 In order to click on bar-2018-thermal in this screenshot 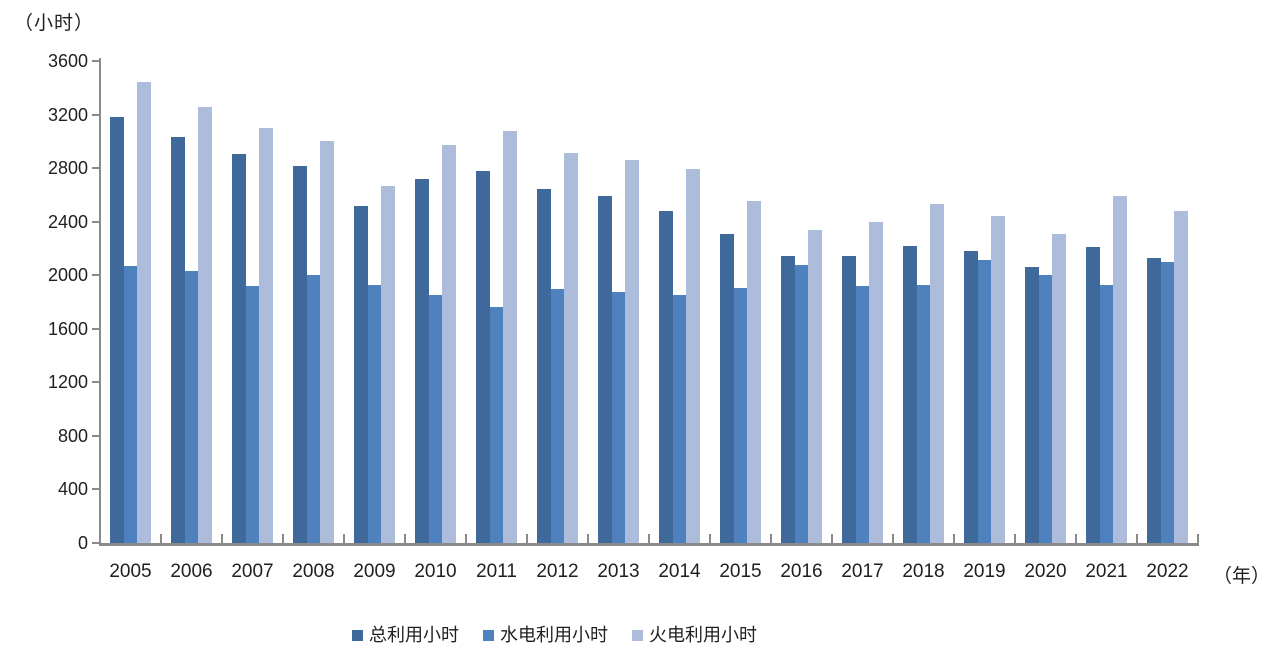, I will do `click(937, 373)`.